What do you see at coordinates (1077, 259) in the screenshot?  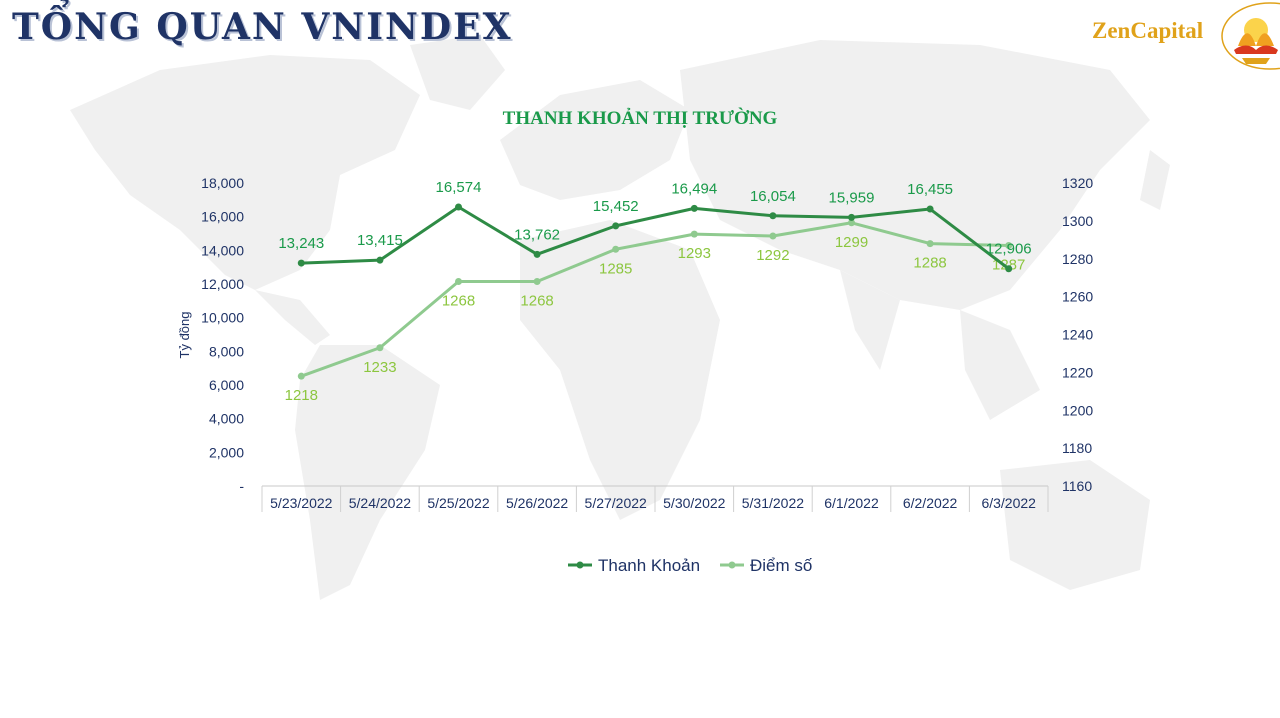 I see `right-tick-label: 1280` at bounding box center [1077, 259].